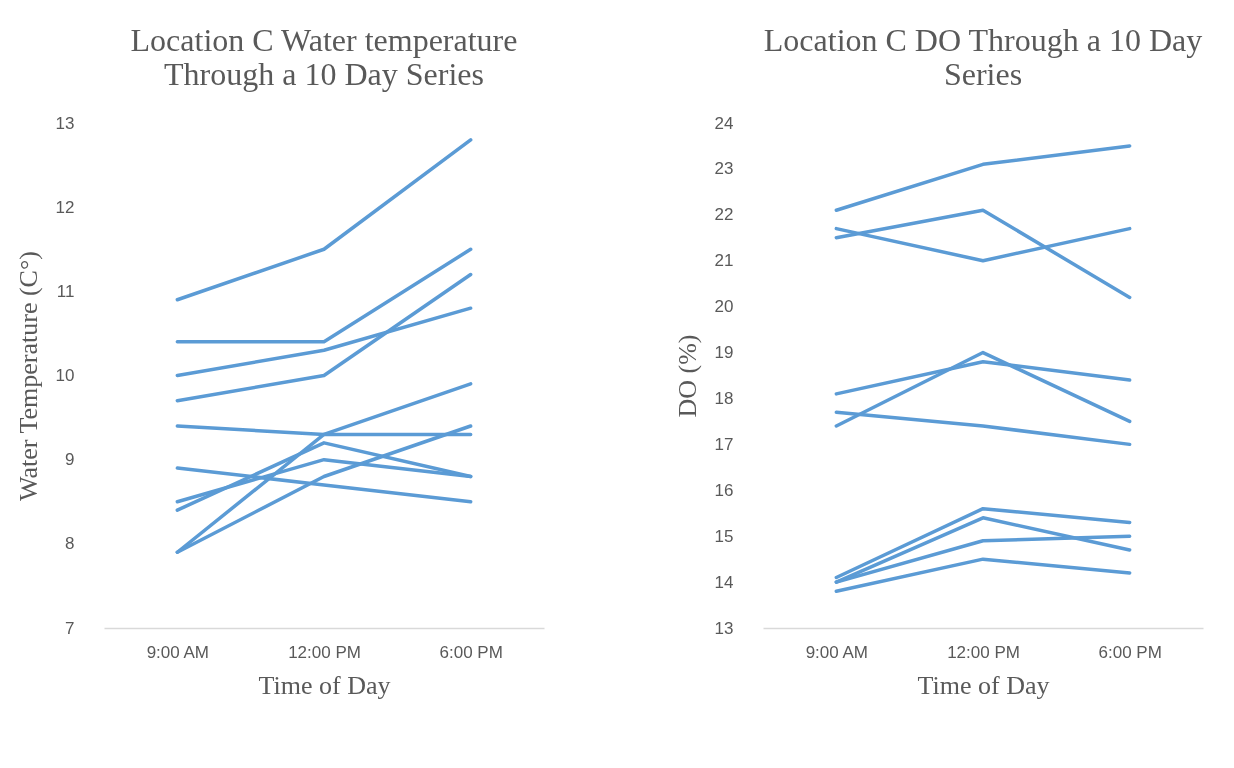  What do you see at coordinates (724, 123) in the screenshot?
I see `y-tick-label: 24` at bounding box center [724, 123].